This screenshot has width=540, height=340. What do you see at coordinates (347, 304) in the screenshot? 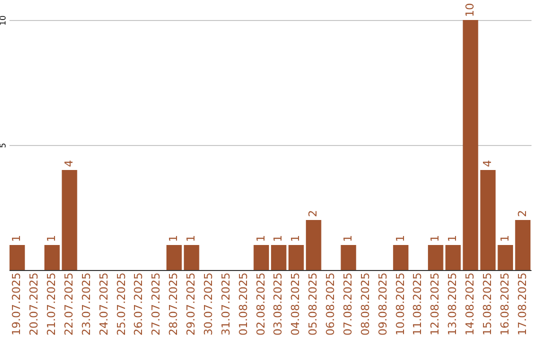
I see `x-tick-label: 07.08.2025` at bounding box center [347, 304].